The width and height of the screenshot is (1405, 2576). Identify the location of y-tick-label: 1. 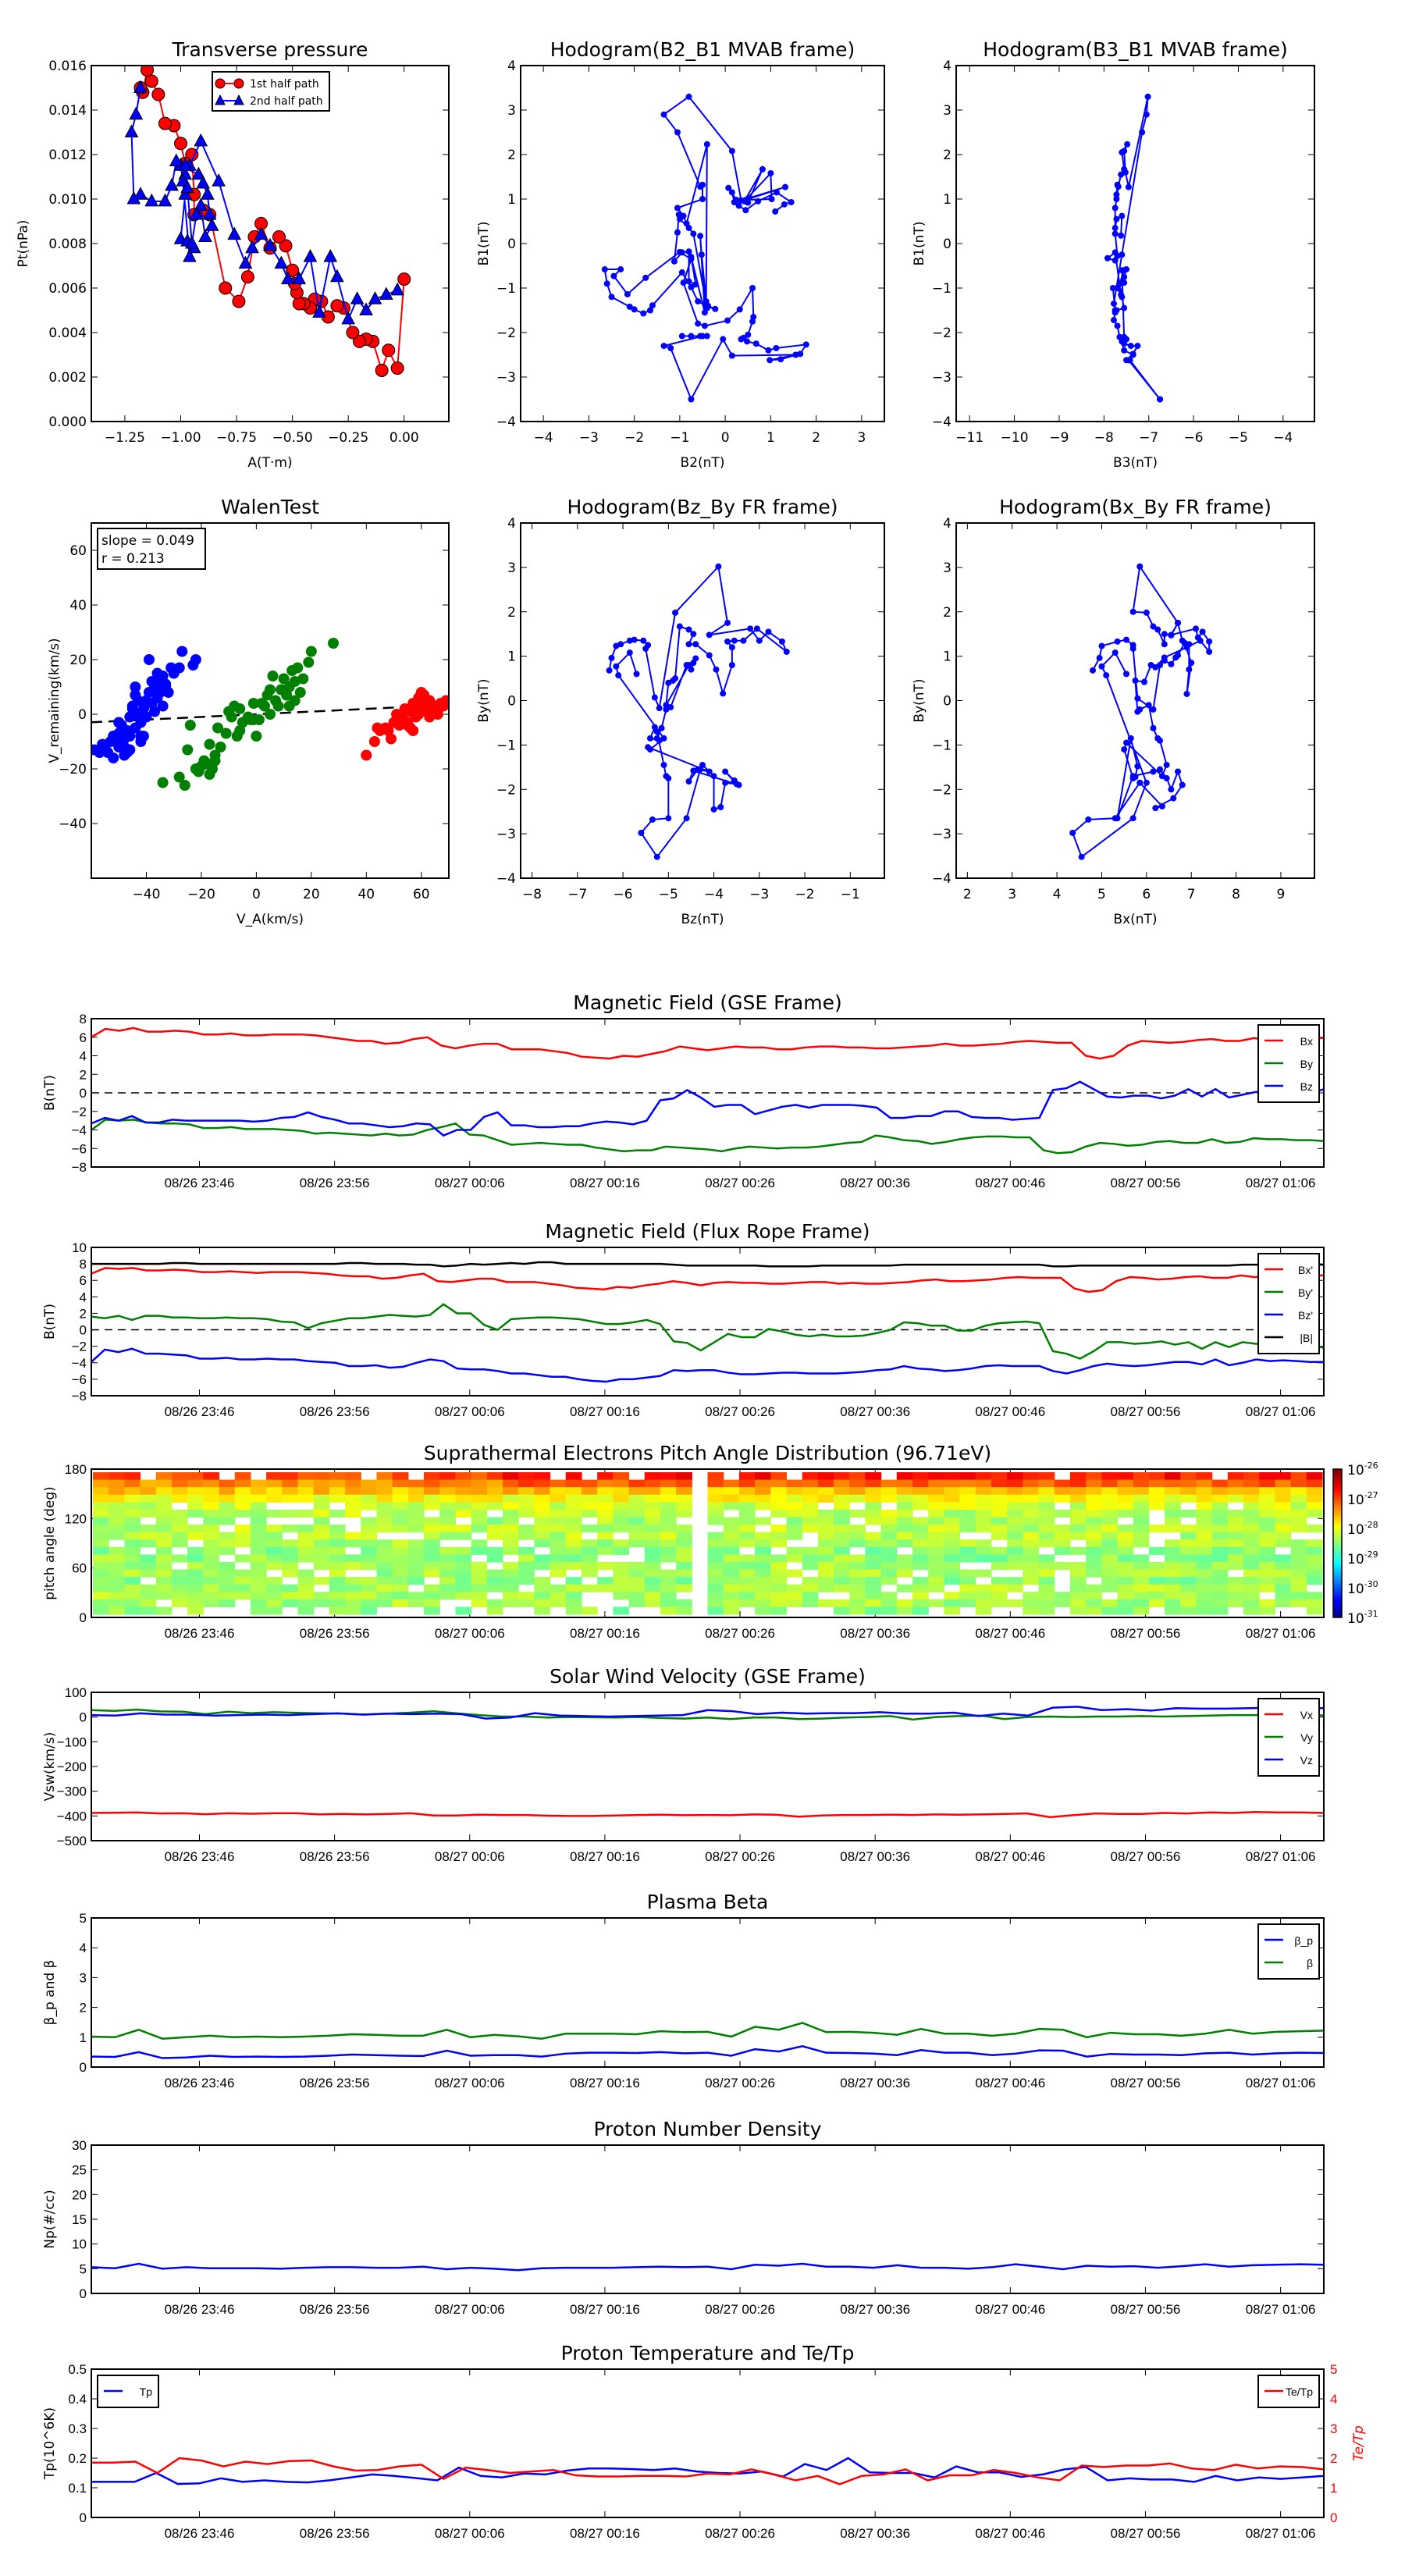
(512, 657).